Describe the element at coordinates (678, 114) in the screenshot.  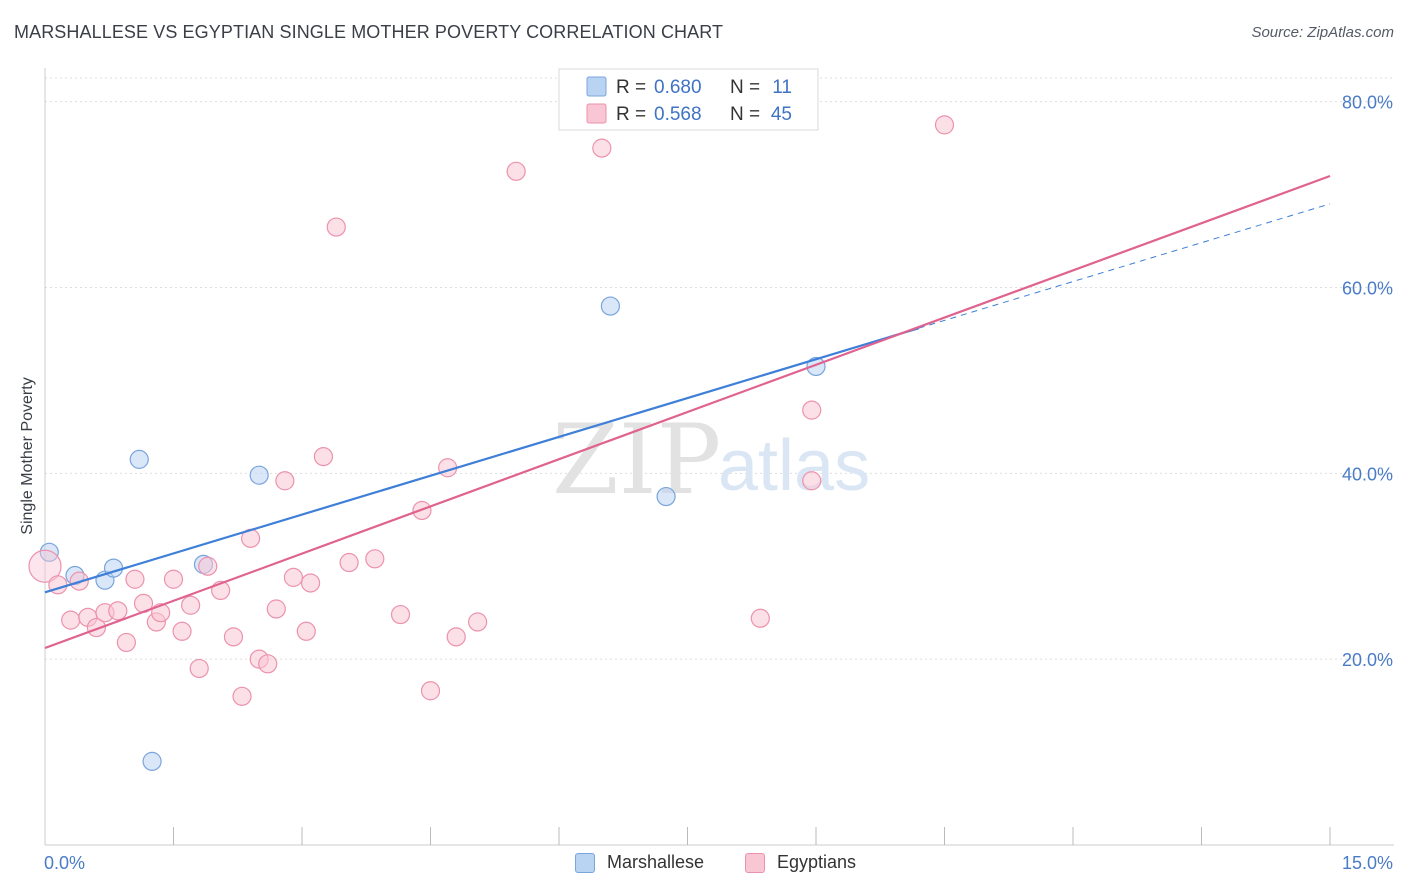
I see `stat-r-value: 0.568` at that location.